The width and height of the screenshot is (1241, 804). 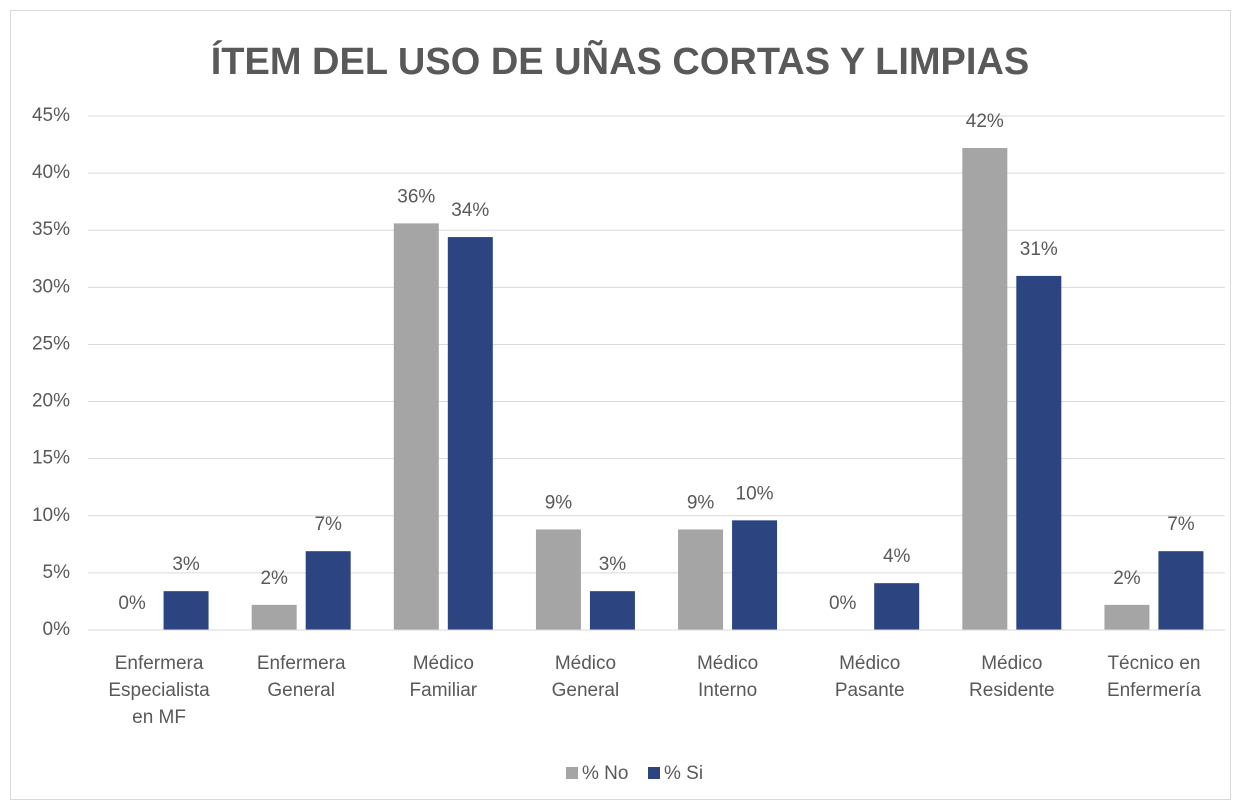 I want to click on y-tick-label: 20%, so click(x=51, y=401).